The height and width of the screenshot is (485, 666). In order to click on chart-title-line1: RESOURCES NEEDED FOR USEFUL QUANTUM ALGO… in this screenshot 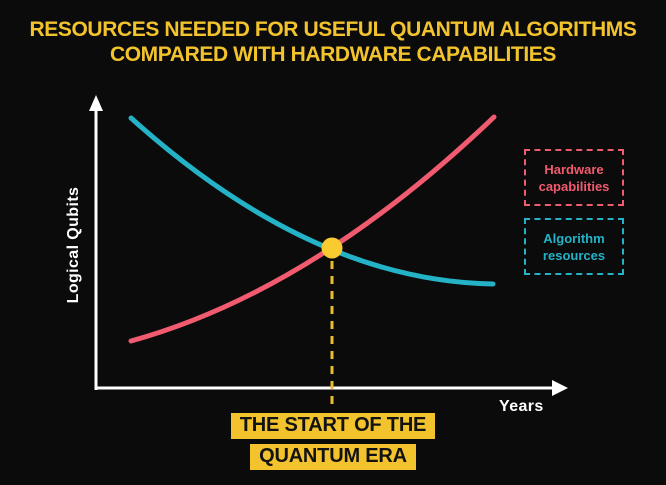, I will do `click(333, 29)`.